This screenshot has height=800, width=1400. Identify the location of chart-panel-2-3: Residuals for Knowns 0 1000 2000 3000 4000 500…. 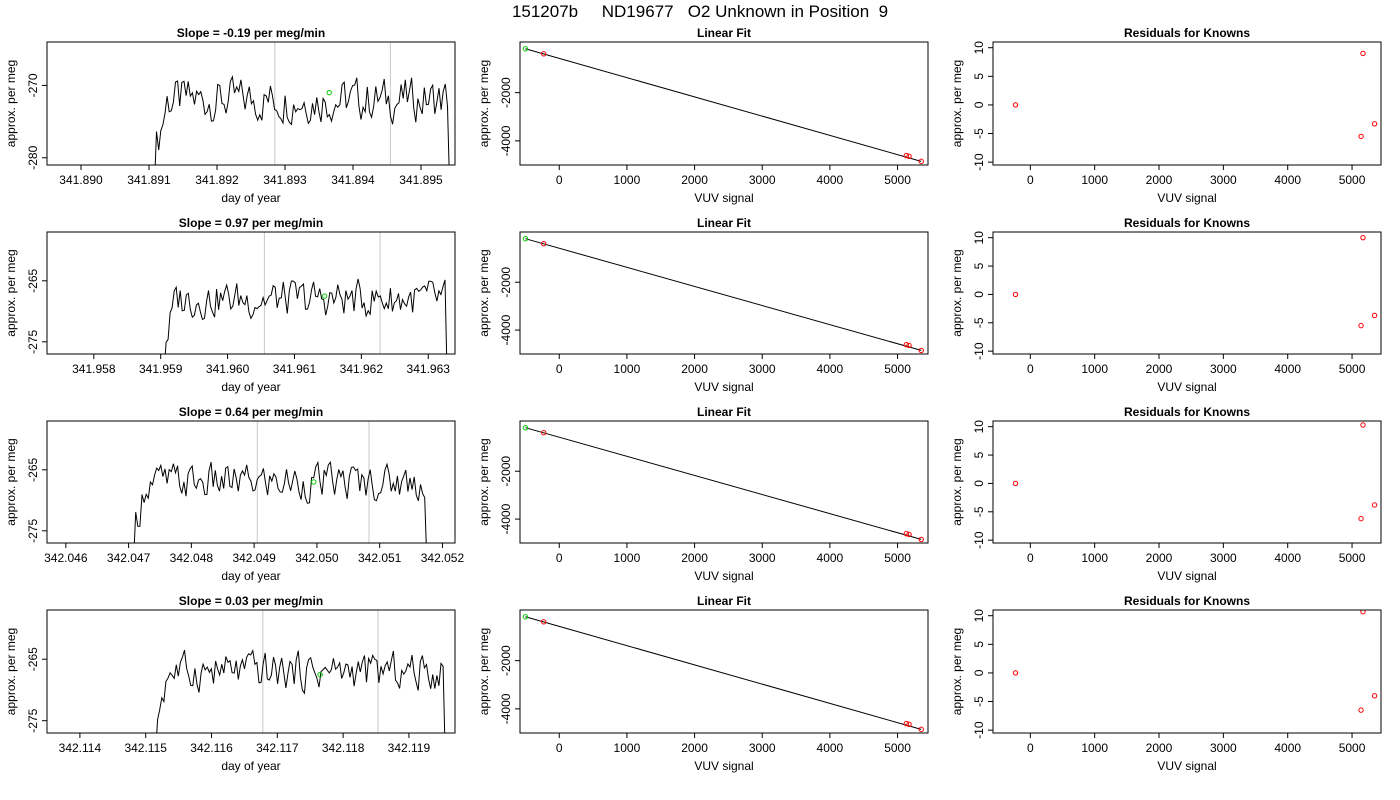
(1166, 305).